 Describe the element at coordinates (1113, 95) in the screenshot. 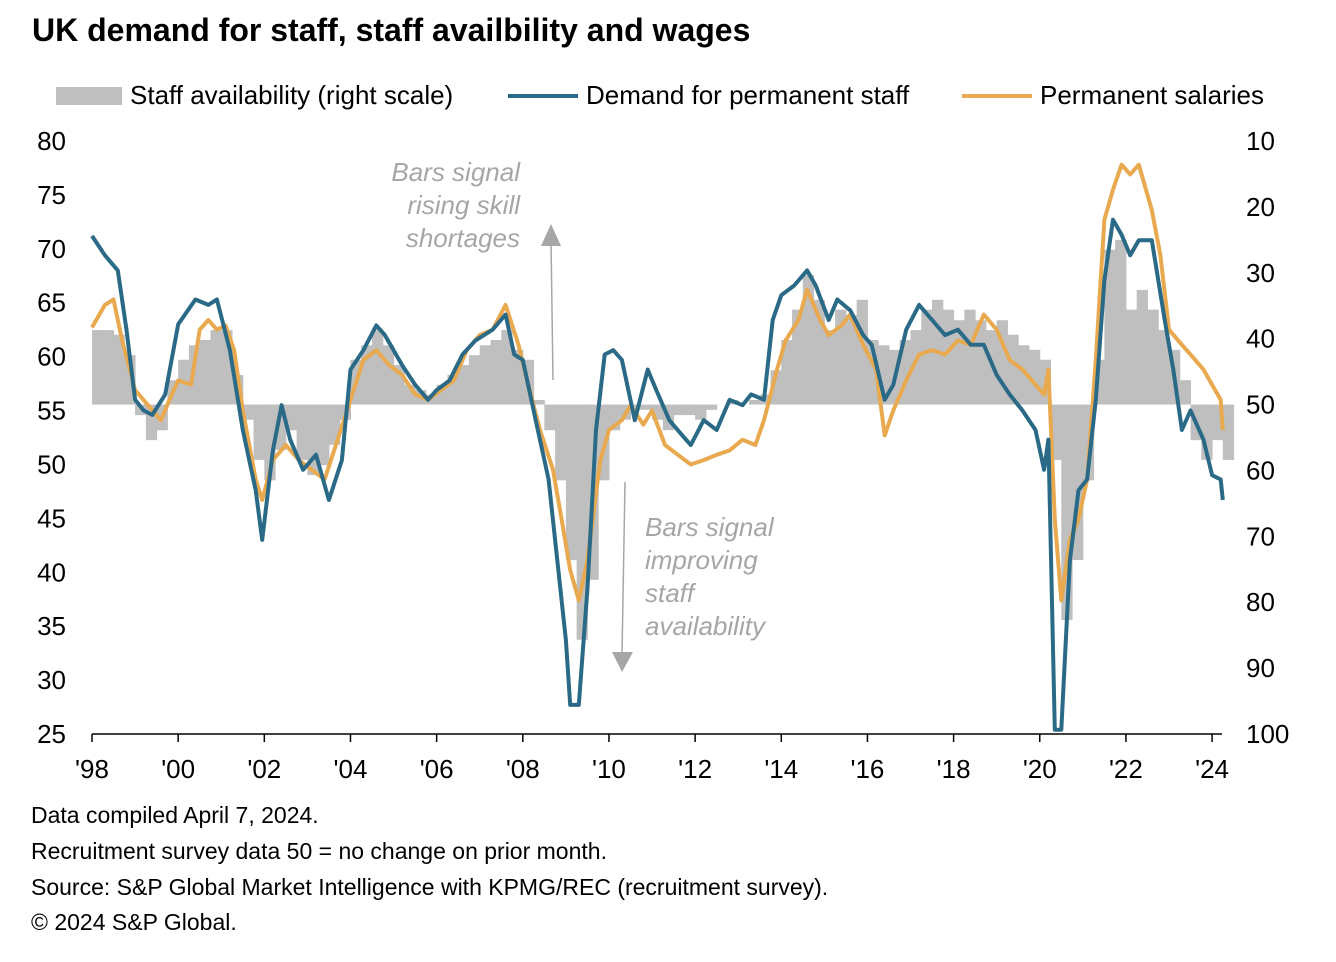

I see `legend-item-salaries: Permanent salaries` at that location.